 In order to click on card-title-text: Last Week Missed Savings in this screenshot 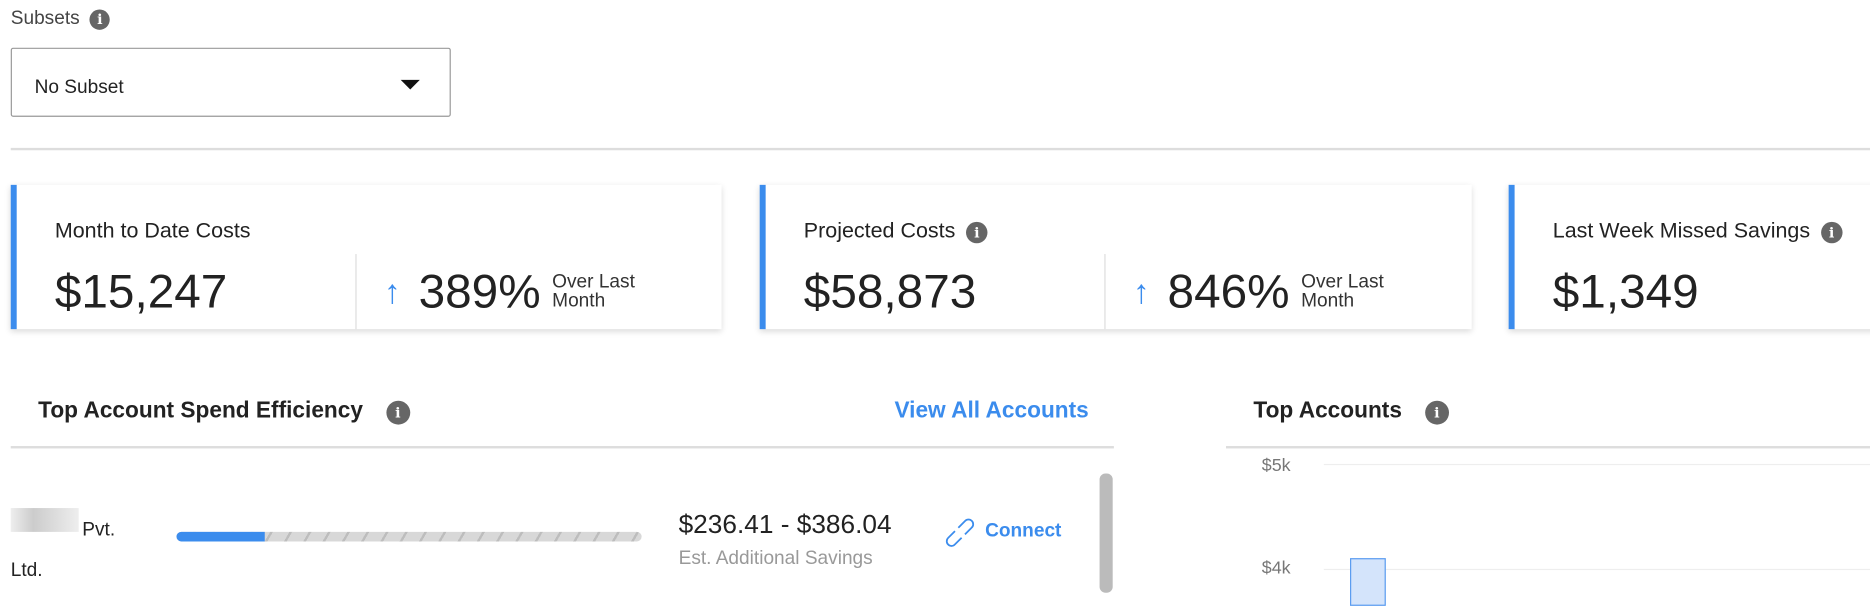, I will do `click(1681, 230)`.